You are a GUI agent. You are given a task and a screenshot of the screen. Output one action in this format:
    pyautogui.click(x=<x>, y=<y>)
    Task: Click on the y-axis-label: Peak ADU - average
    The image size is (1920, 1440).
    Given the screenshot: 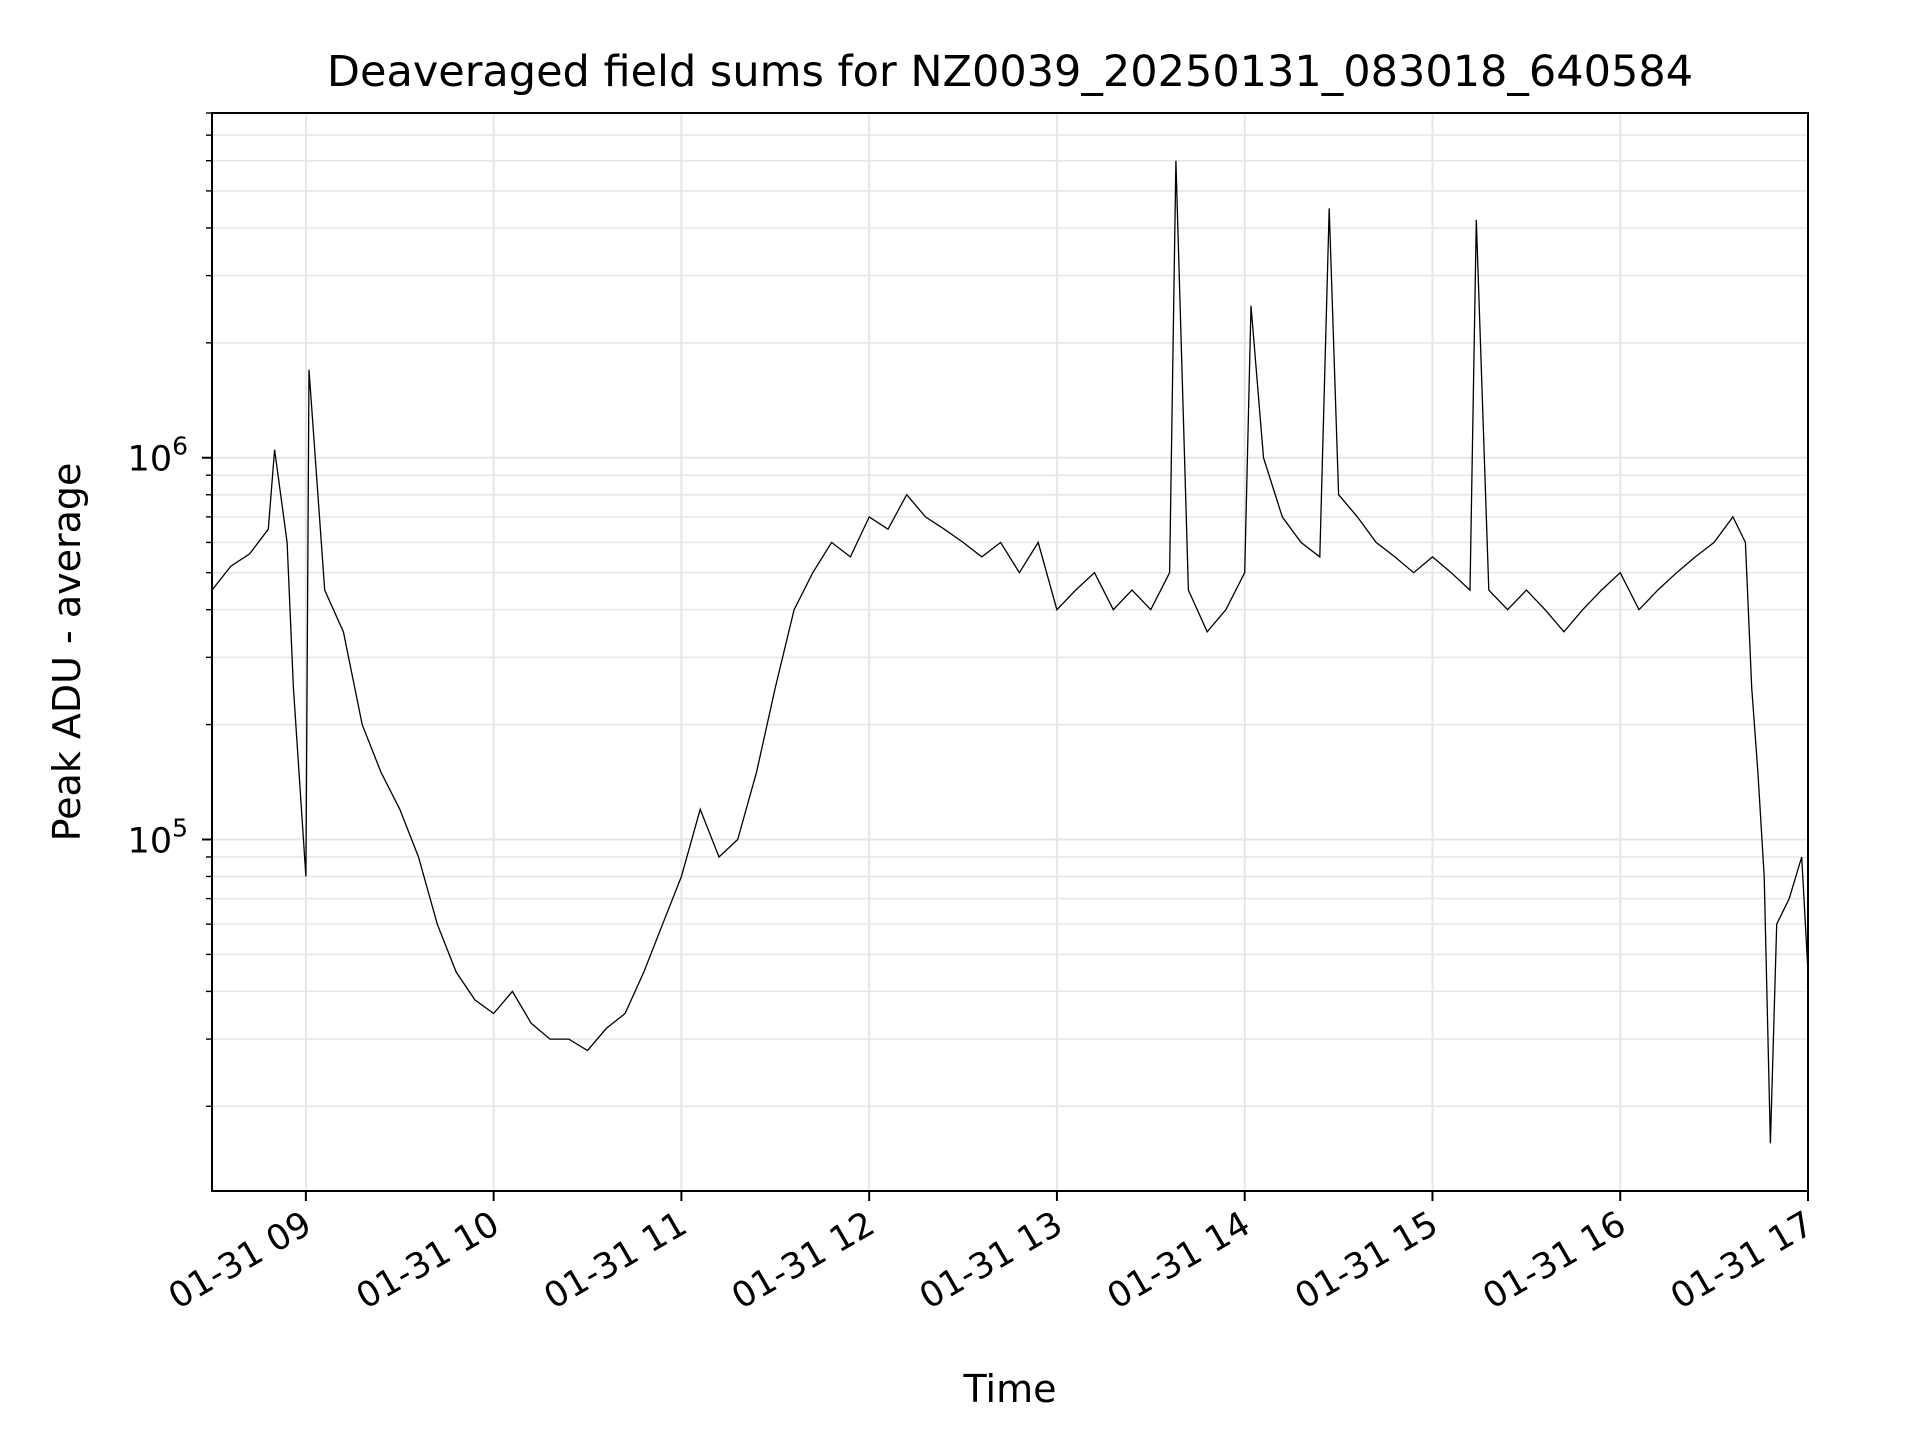 What is the action you would take?
    pyautogui.click(x=67, y=652)
    